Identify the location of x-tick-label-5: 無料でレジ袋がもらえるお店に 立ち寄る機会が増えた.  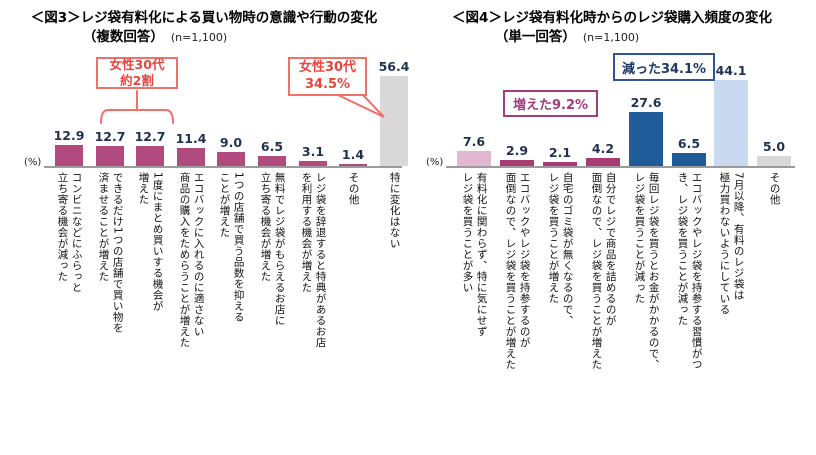
(272, 249).